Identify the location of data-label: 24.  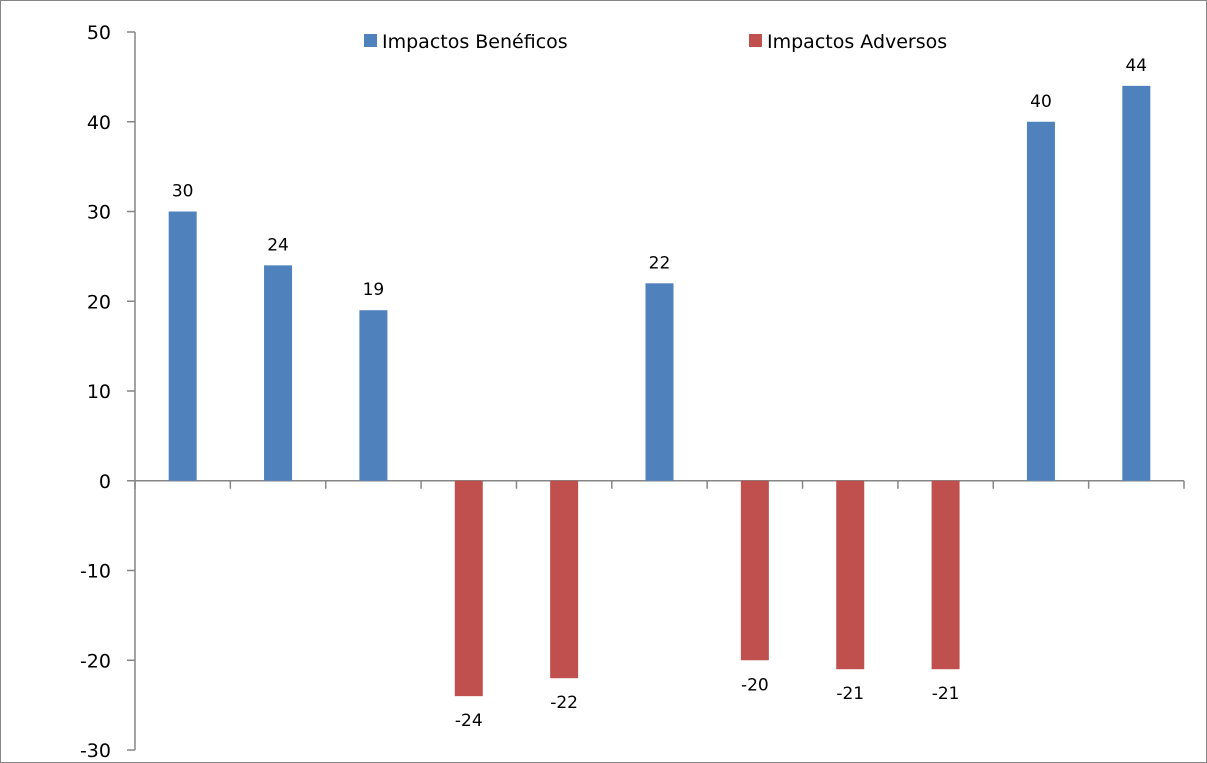
(278, 245).